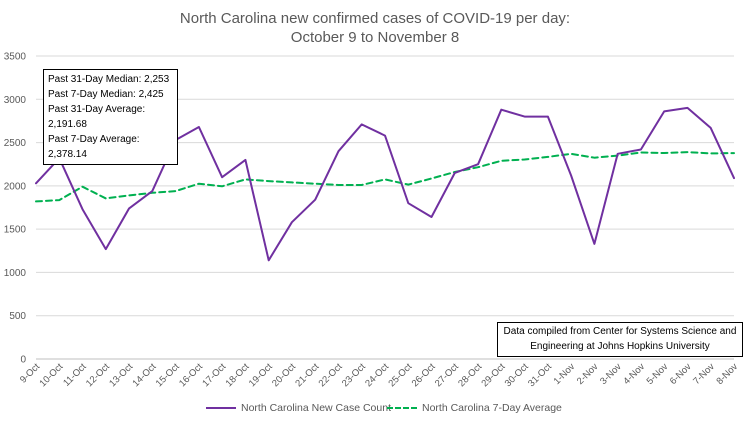  What do you see at coordinates (658, 374) in the screenshot?
I see `x-tick-label: 5-Nov` at bounding box center [658, 374].